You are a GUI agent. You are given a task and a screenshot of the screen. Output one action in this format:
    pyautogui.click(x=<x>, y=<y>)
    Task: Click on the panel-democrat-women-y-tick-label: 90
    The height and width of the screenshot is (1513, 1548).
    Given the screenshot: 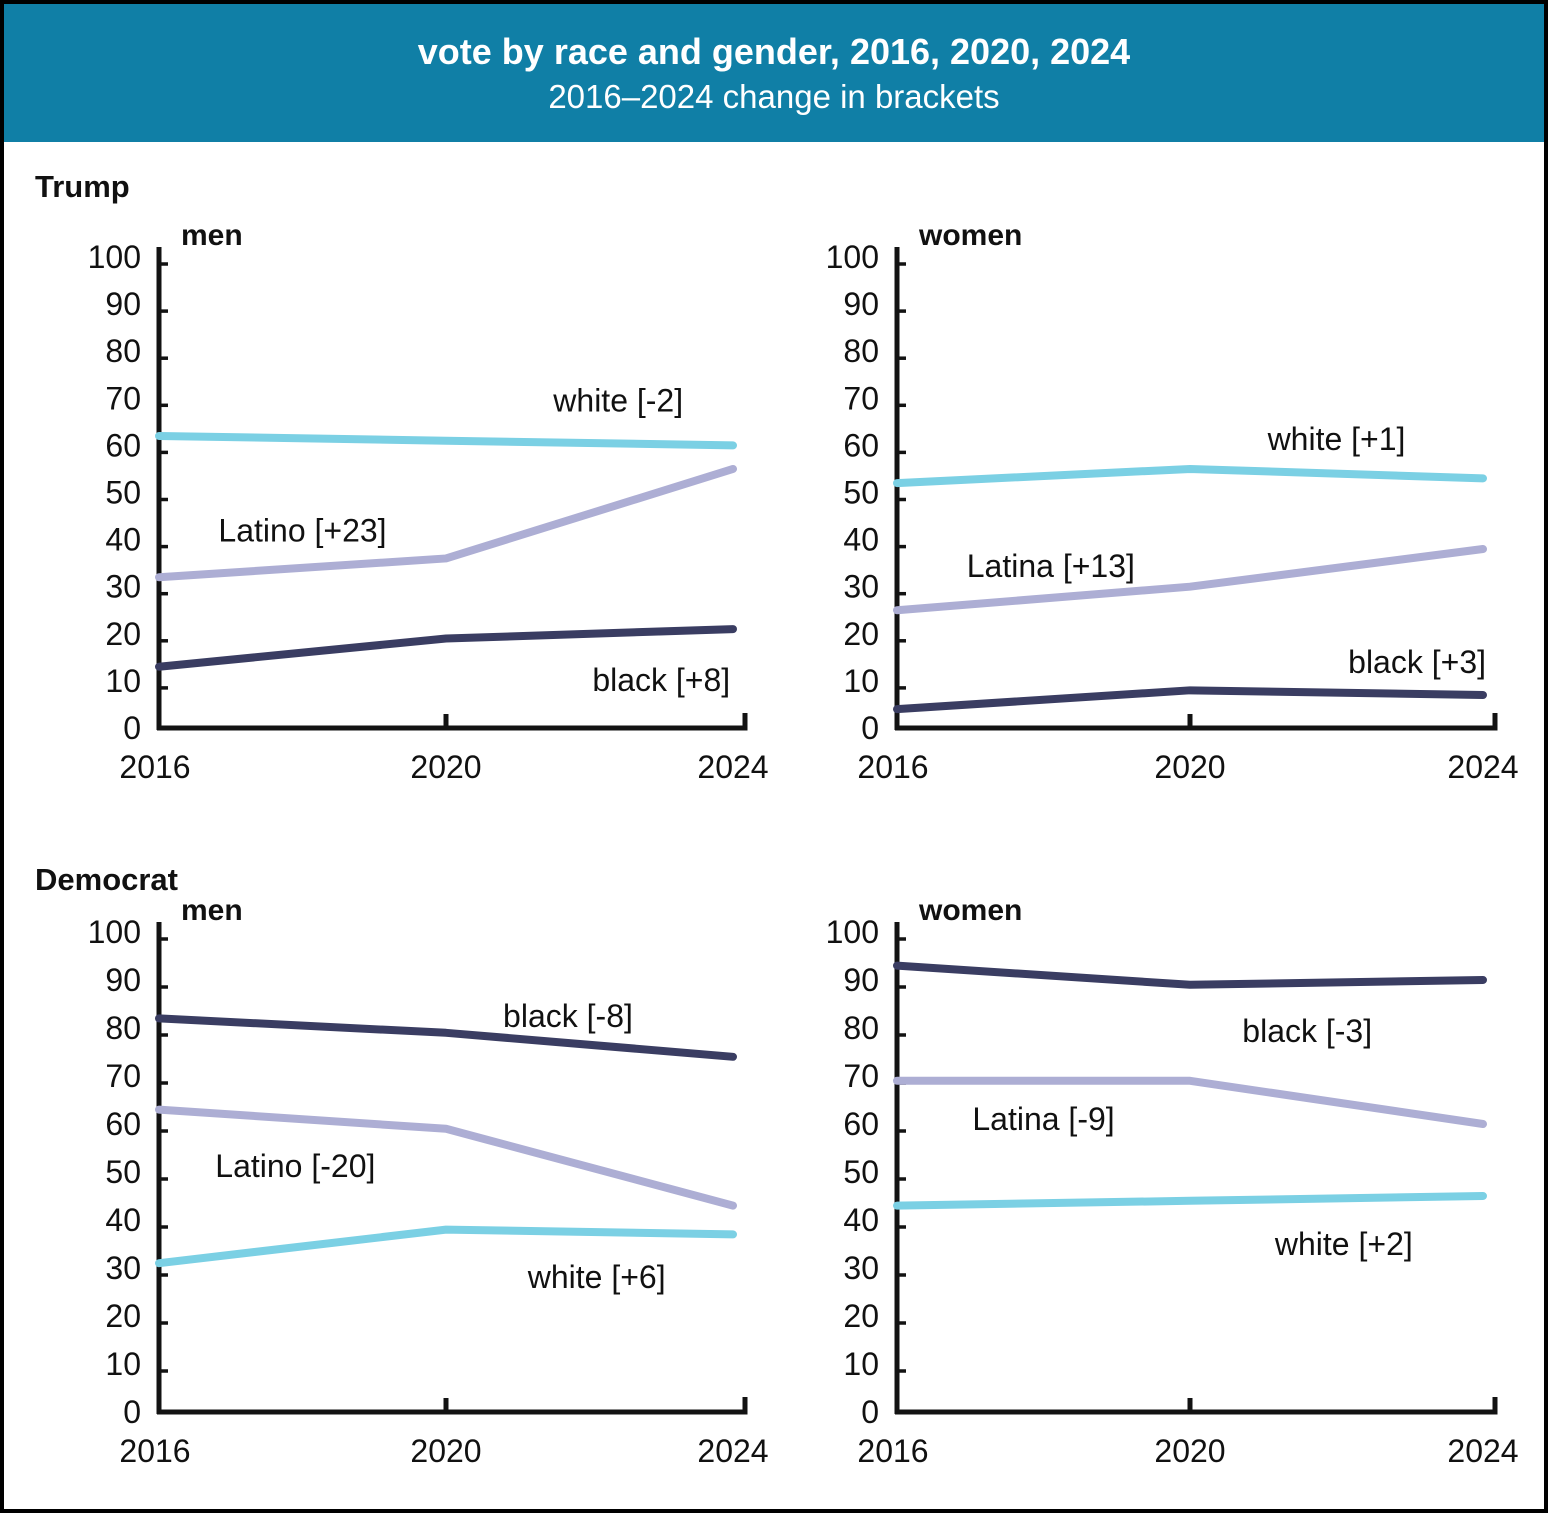 What is the action you would take?
    pyautogui.click(x=861, y=980)
    